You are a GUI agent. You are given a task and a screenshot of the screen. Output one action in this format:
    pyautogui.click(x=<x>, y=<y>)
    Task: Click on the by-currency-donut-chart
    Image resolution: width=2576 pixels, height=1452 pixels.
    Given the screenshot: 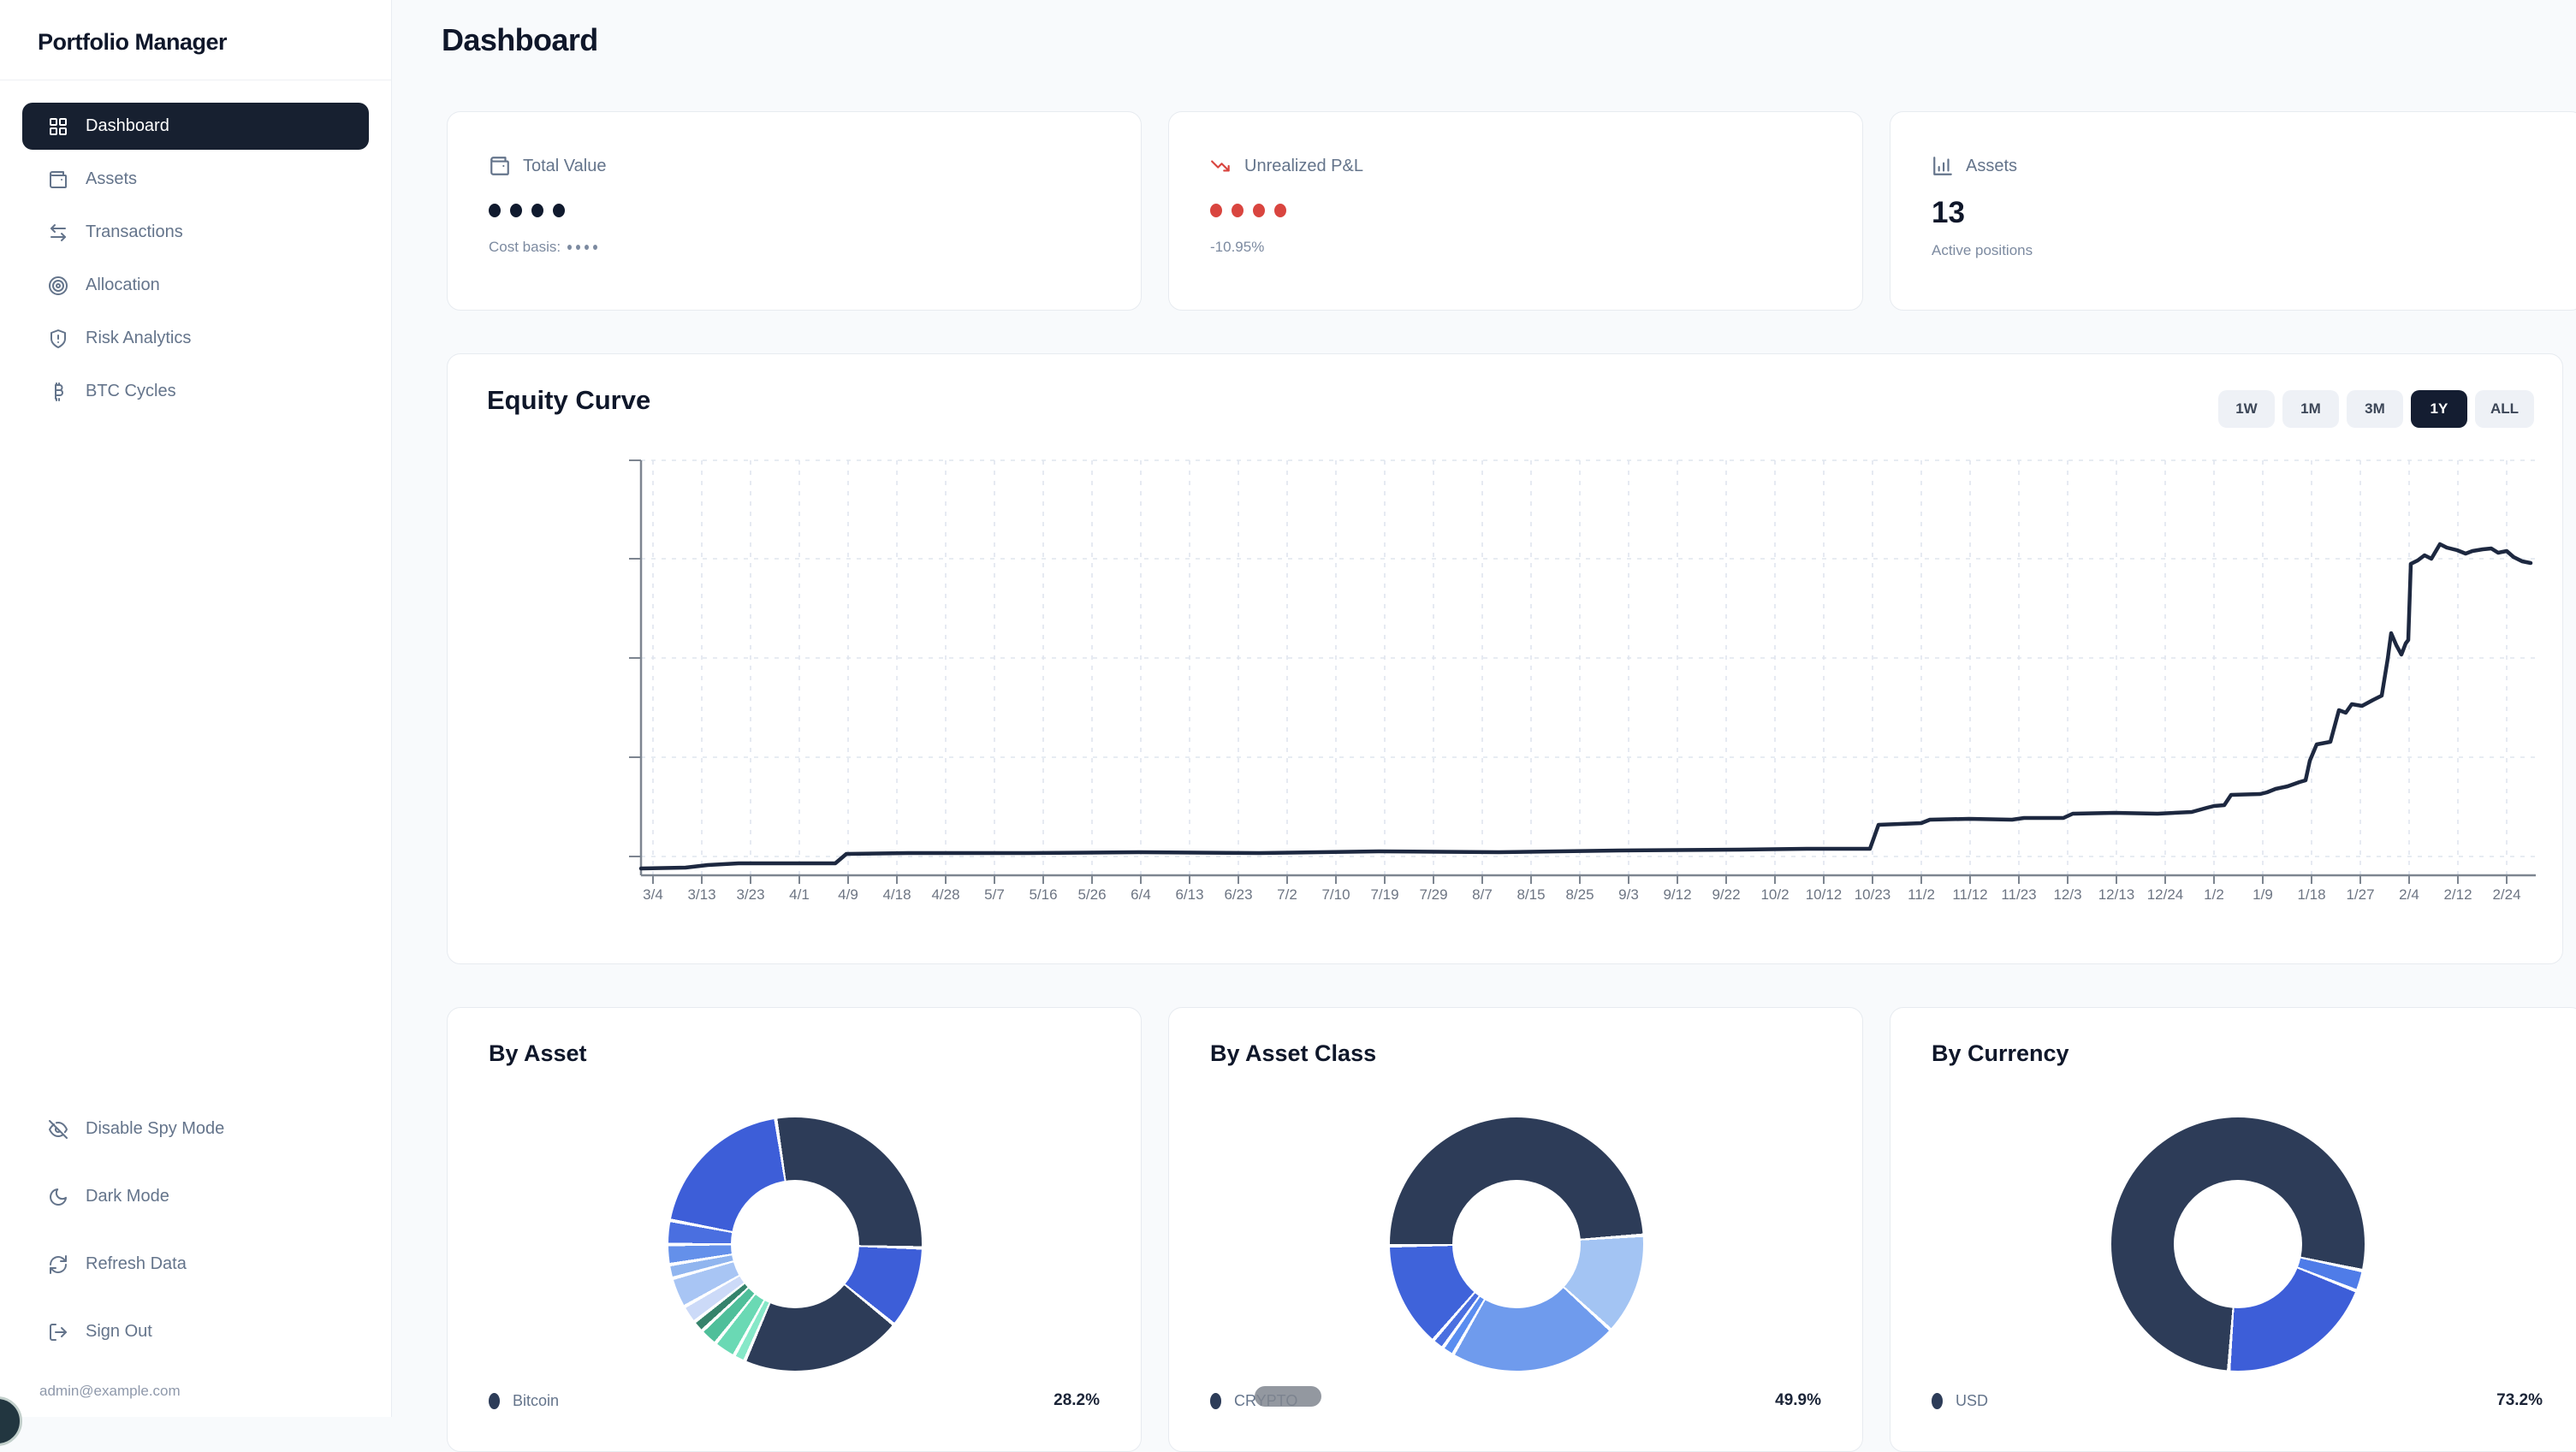 What is the action you would take?
    pyautogui.click(x=2238, y=1244)
    